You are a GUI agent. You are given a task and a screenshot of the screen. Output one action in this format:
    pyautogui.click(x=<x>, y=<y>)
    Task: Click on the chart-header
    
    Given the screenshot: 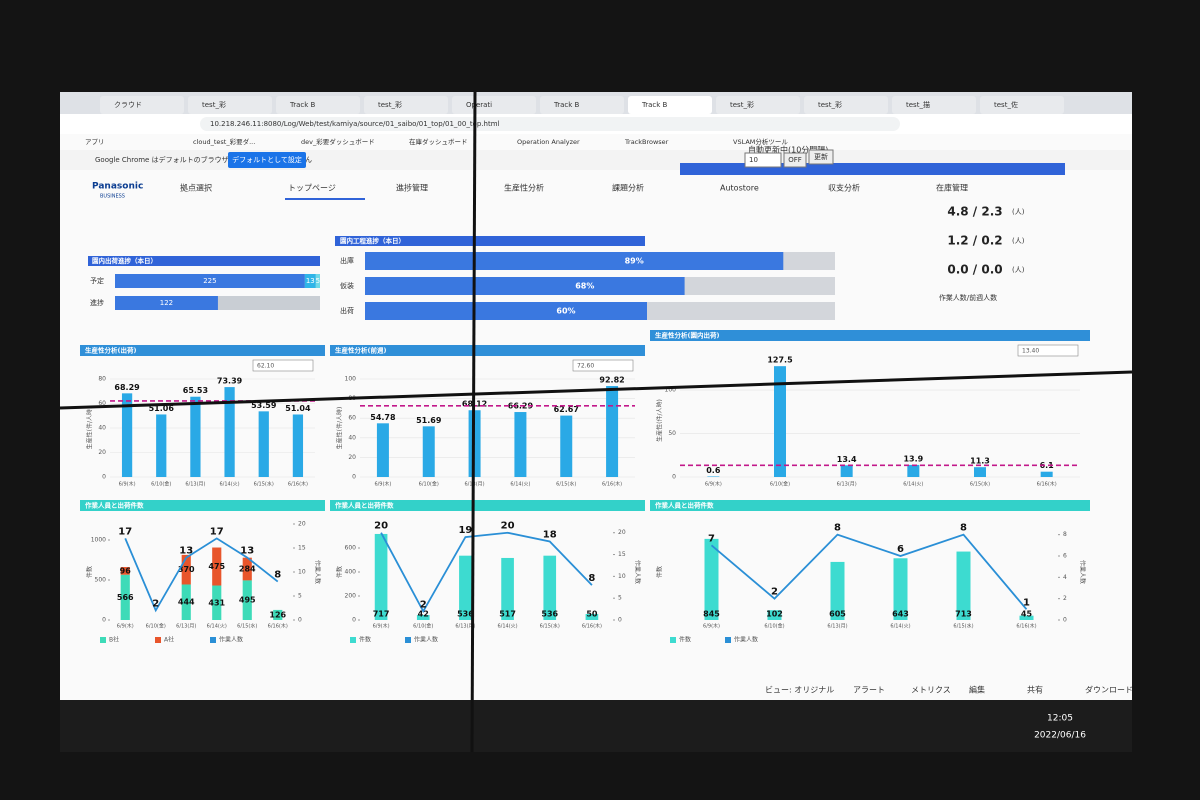 What is the action you would take?
    pyautogui.click(x=870, y=335)
    